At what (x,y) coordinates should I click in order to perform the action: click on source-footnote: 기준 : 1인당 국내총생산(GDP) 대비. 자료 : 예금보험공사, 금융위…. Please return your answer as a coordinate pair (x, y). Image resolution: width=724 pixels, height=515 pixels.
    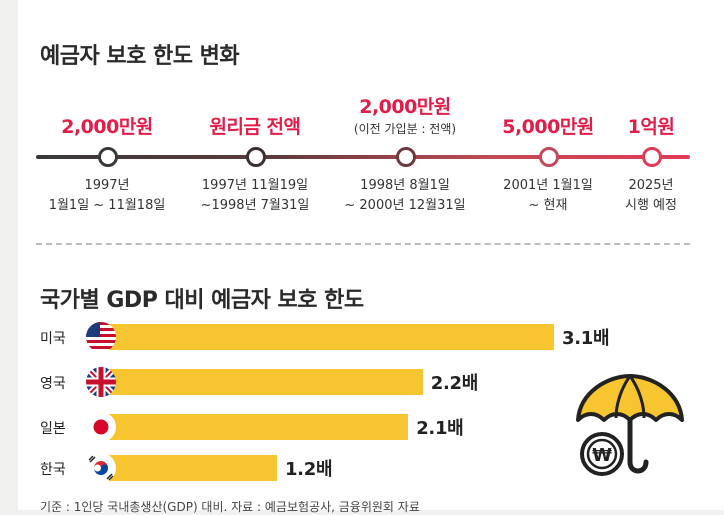
    Looking at the image, I should click on (230, 507).